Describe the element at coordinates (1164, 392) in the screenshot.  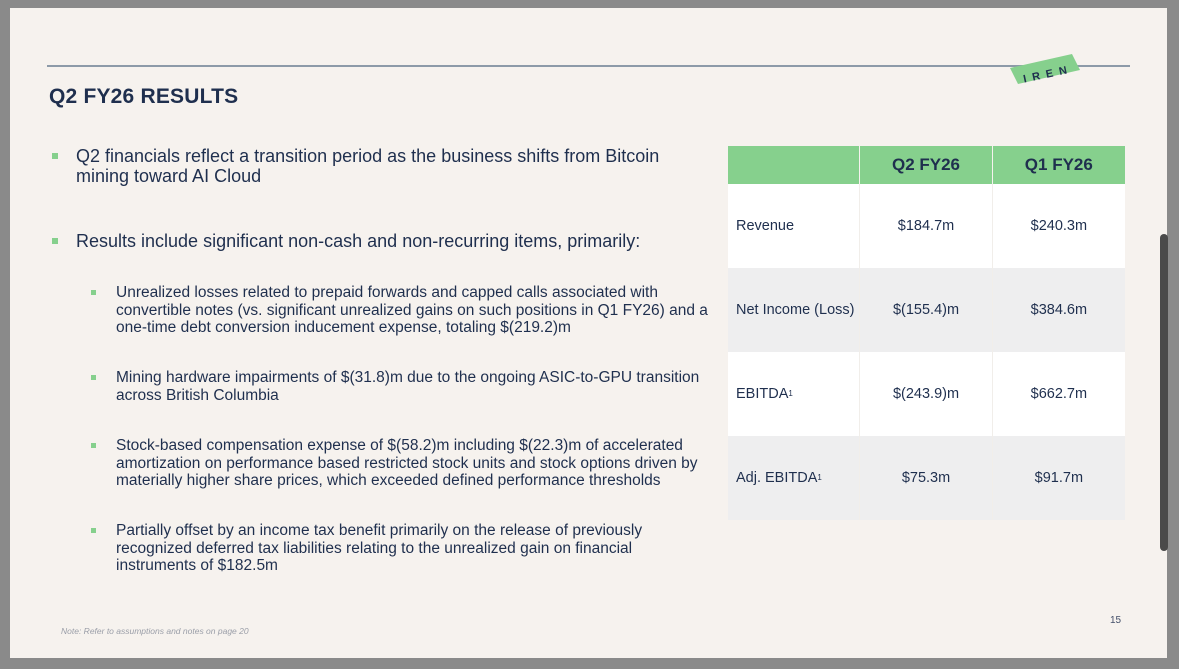
I see `vertical-scrollbar` at that location.